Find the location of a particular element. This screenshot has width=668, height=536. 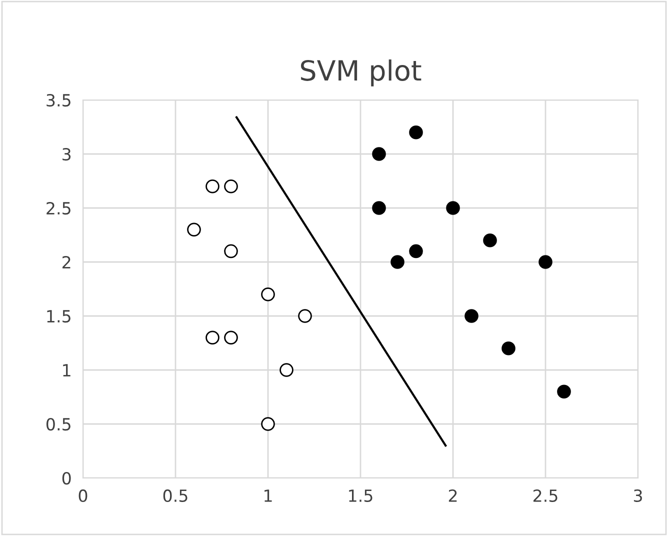

y-tick-label: 0 is located at coordinates (66, 478).